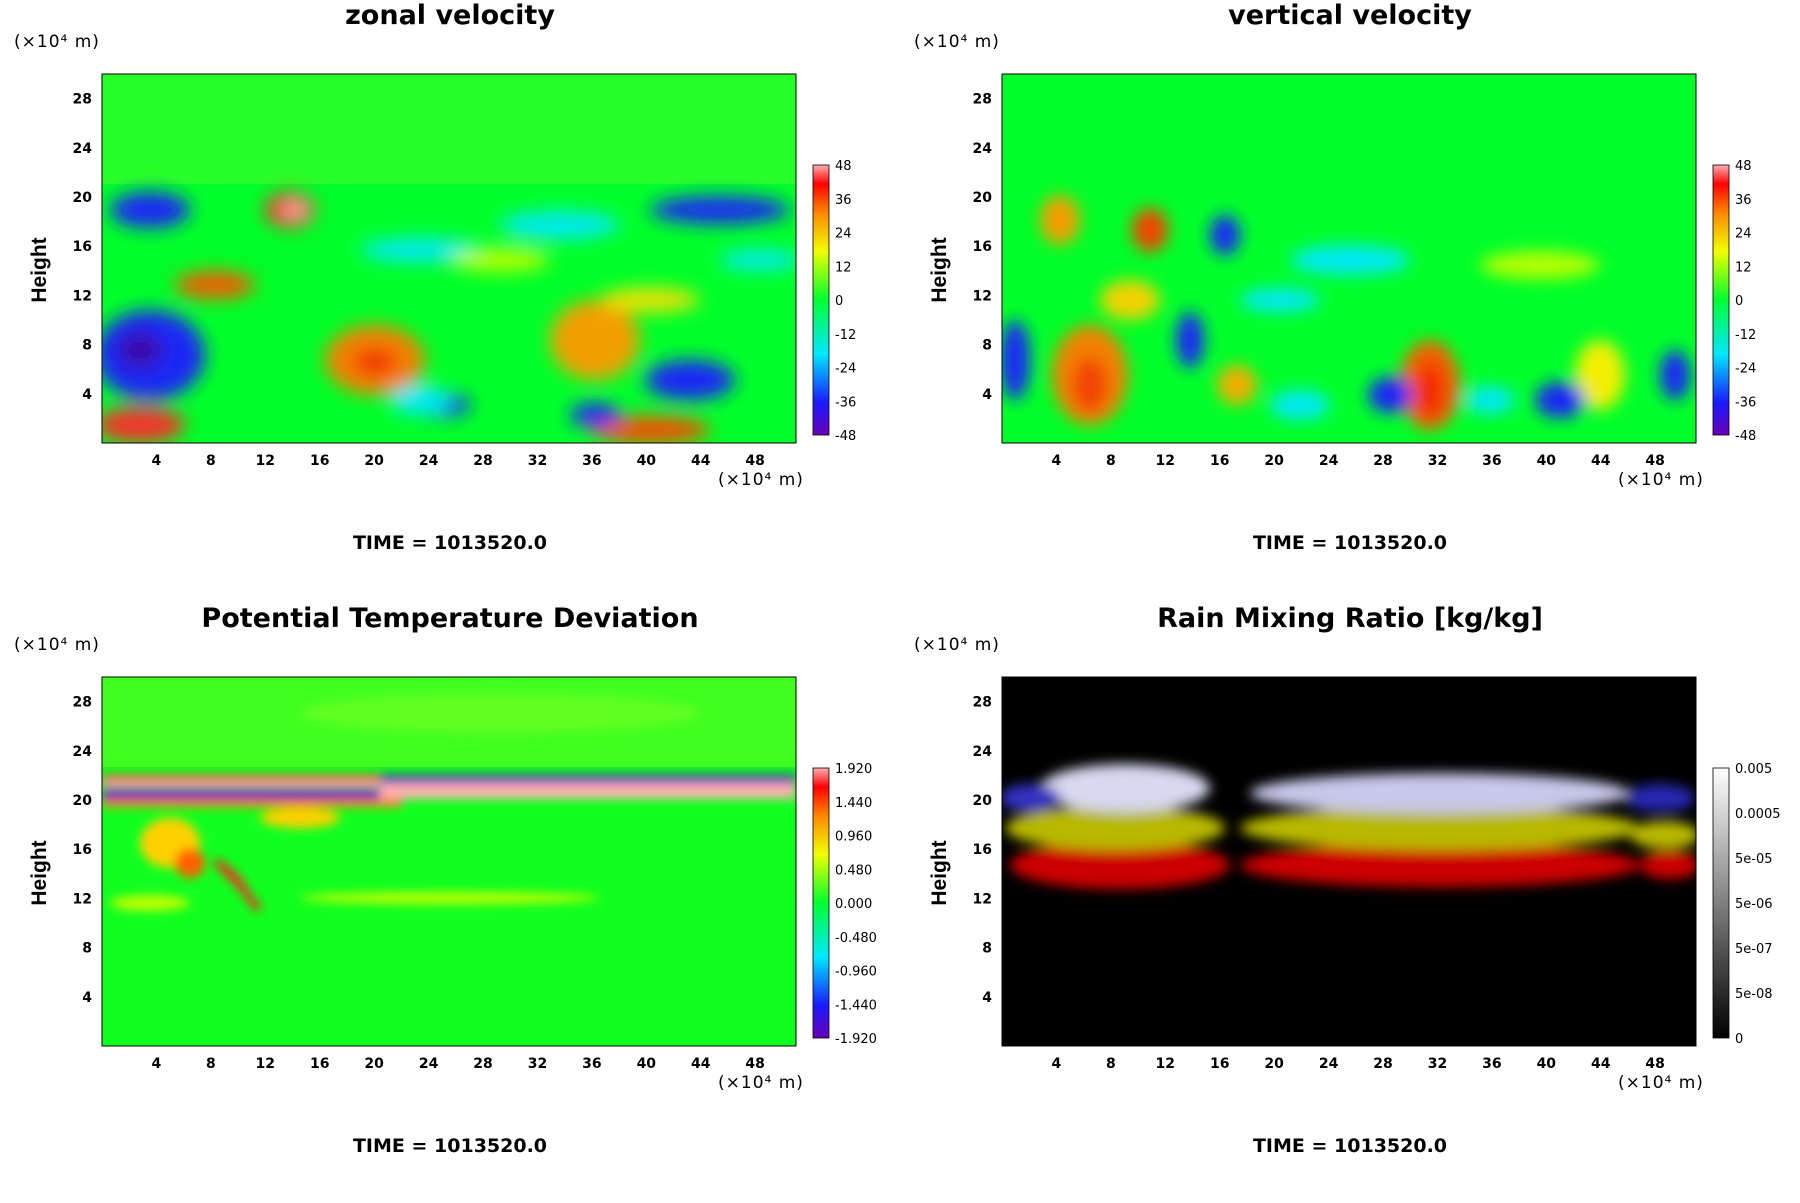  Describe the element at coordinates (1754, 904) in the screenshot. I see `colorbar-tick-label: 5e-06` at that location.